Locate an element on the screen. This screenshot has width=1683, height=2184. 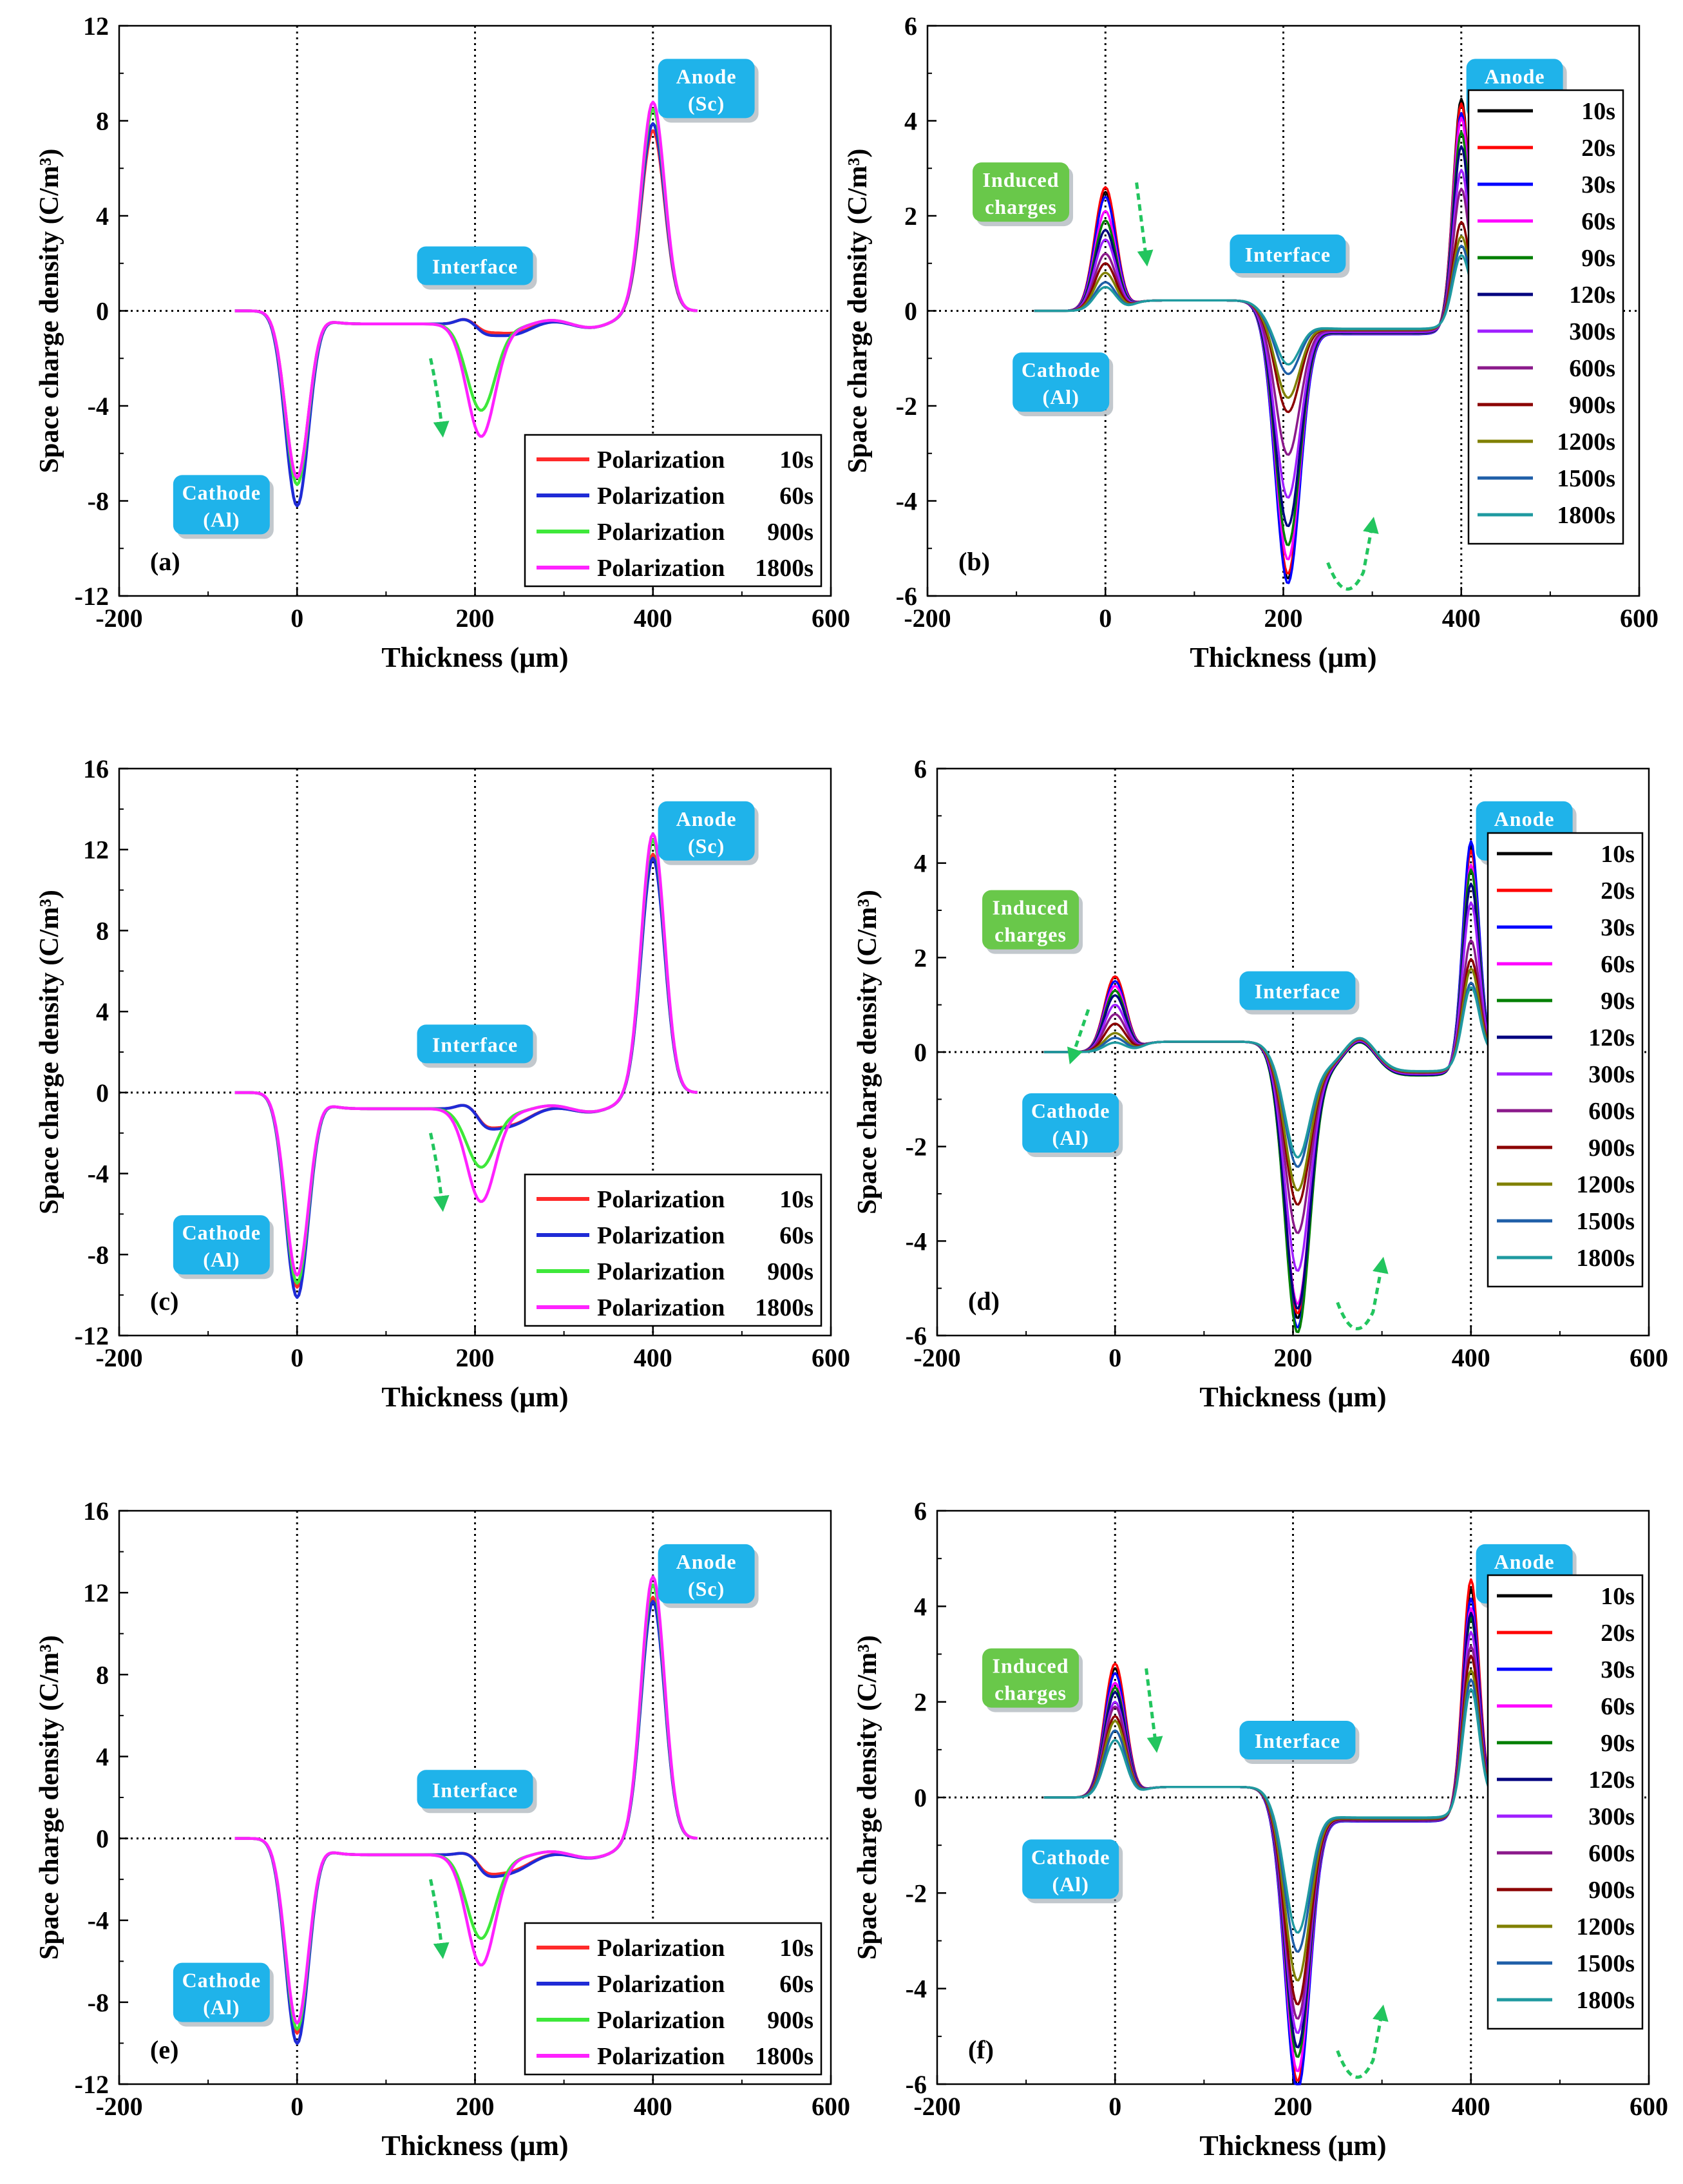
y-tick-label: -12 is located at coordinates (92, 1336).